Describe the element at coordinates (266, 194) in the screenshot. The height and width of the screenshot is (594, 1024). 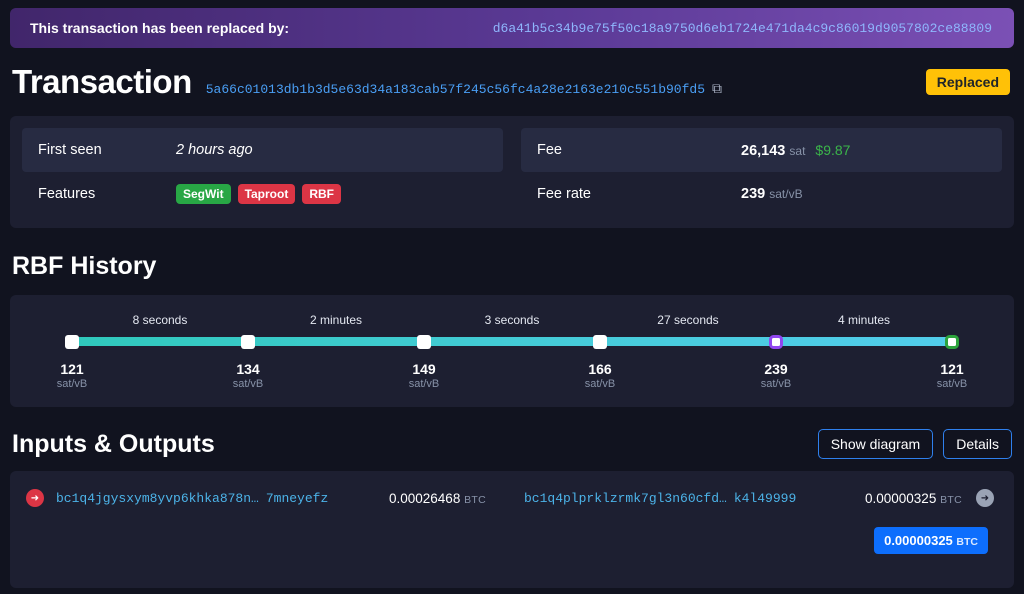
I see `taproot-badge: Taproot` at that location.